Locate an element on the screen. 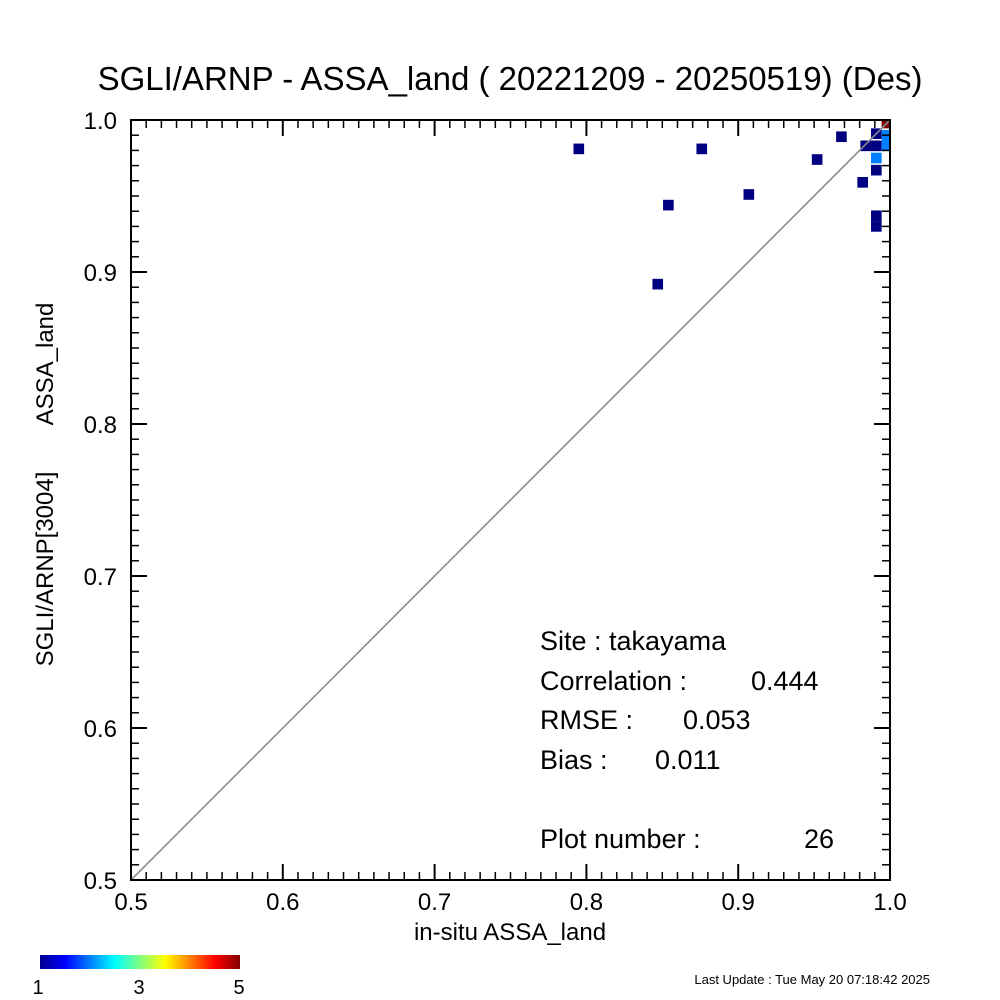 This screenshot has height=1000, width=1000. y-tick-label-4: 0.9 is located at coordinates (100, 273).